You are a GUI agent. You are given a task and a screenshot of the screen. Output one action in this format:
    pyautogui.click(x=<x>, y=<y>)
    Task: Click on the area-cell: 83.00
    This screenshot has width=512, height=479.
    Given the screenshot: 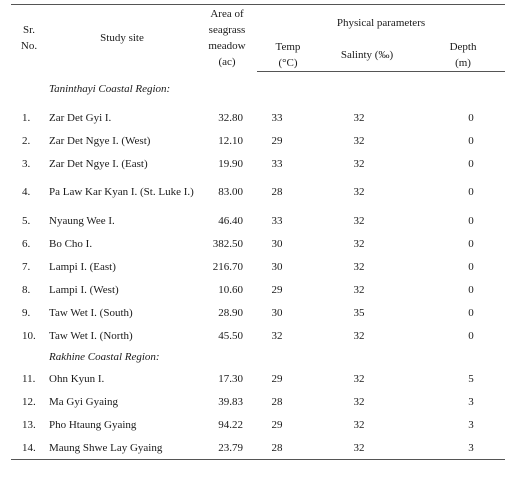 What is the action you would take?
    pyautogui.click(x=230, y=192)
    